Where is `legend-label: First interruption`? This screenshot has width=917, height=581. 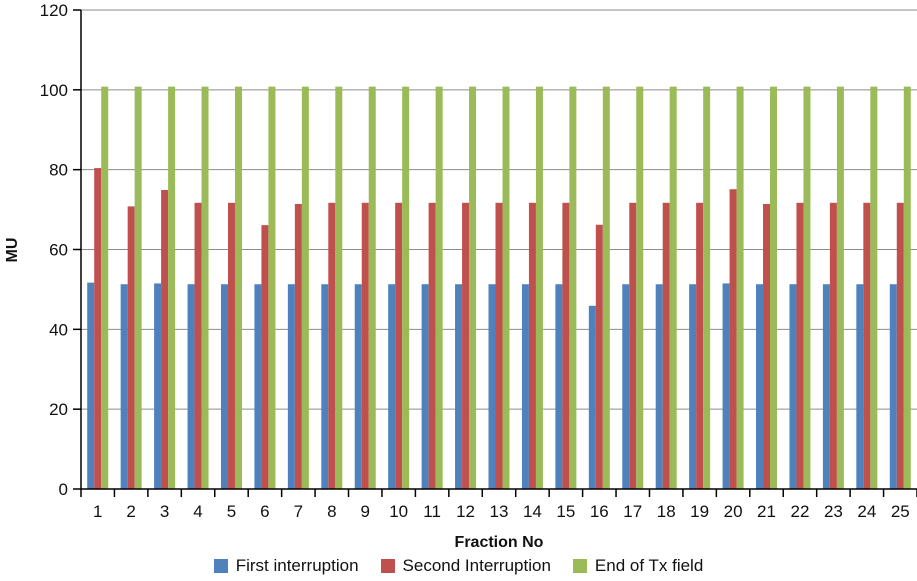
legend-label: First interruption is located at coordinates (297, 565).